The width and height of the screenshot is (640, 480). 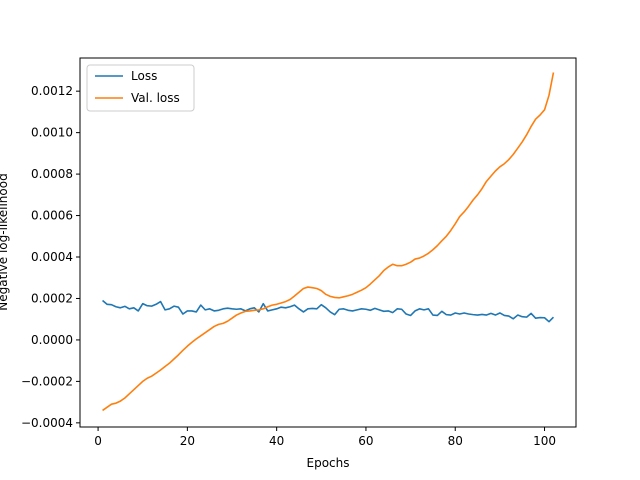 What do you see at coordinates (52, 298) in the screenshot?
I see `y-tick-label: 0.0002` at bounding box center [52, 298].